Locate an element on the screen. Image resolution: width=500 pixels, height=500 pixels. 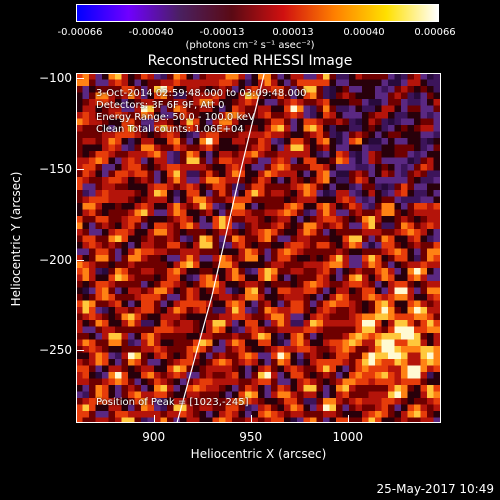
colorbar-tick-label: 0.00013 is located at coordinates (293, 32).